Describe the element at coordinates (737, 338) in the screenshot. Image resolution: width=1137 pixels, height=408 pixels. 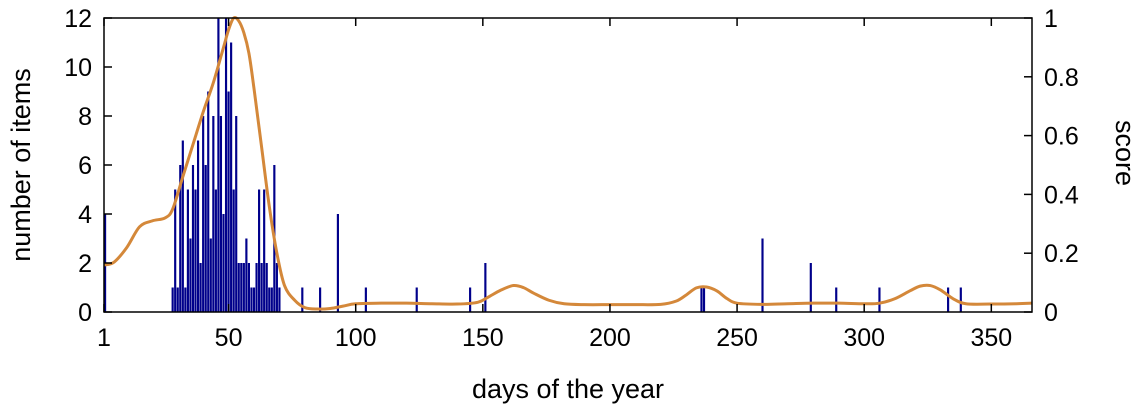
I see `x-tick-label: 250` at that location.